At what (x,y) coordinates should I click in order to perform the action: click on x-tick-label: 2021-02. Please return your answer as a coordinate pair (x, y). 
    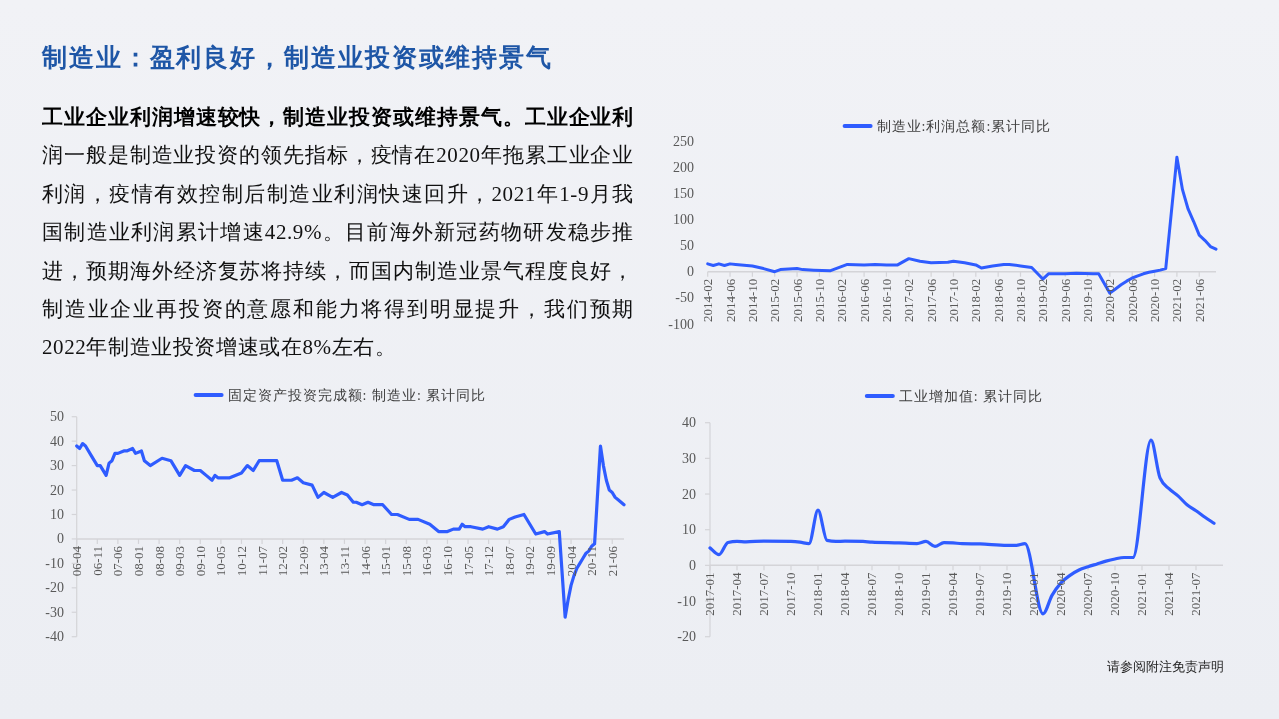
    Looking at the image, I should click on (1177, 300).